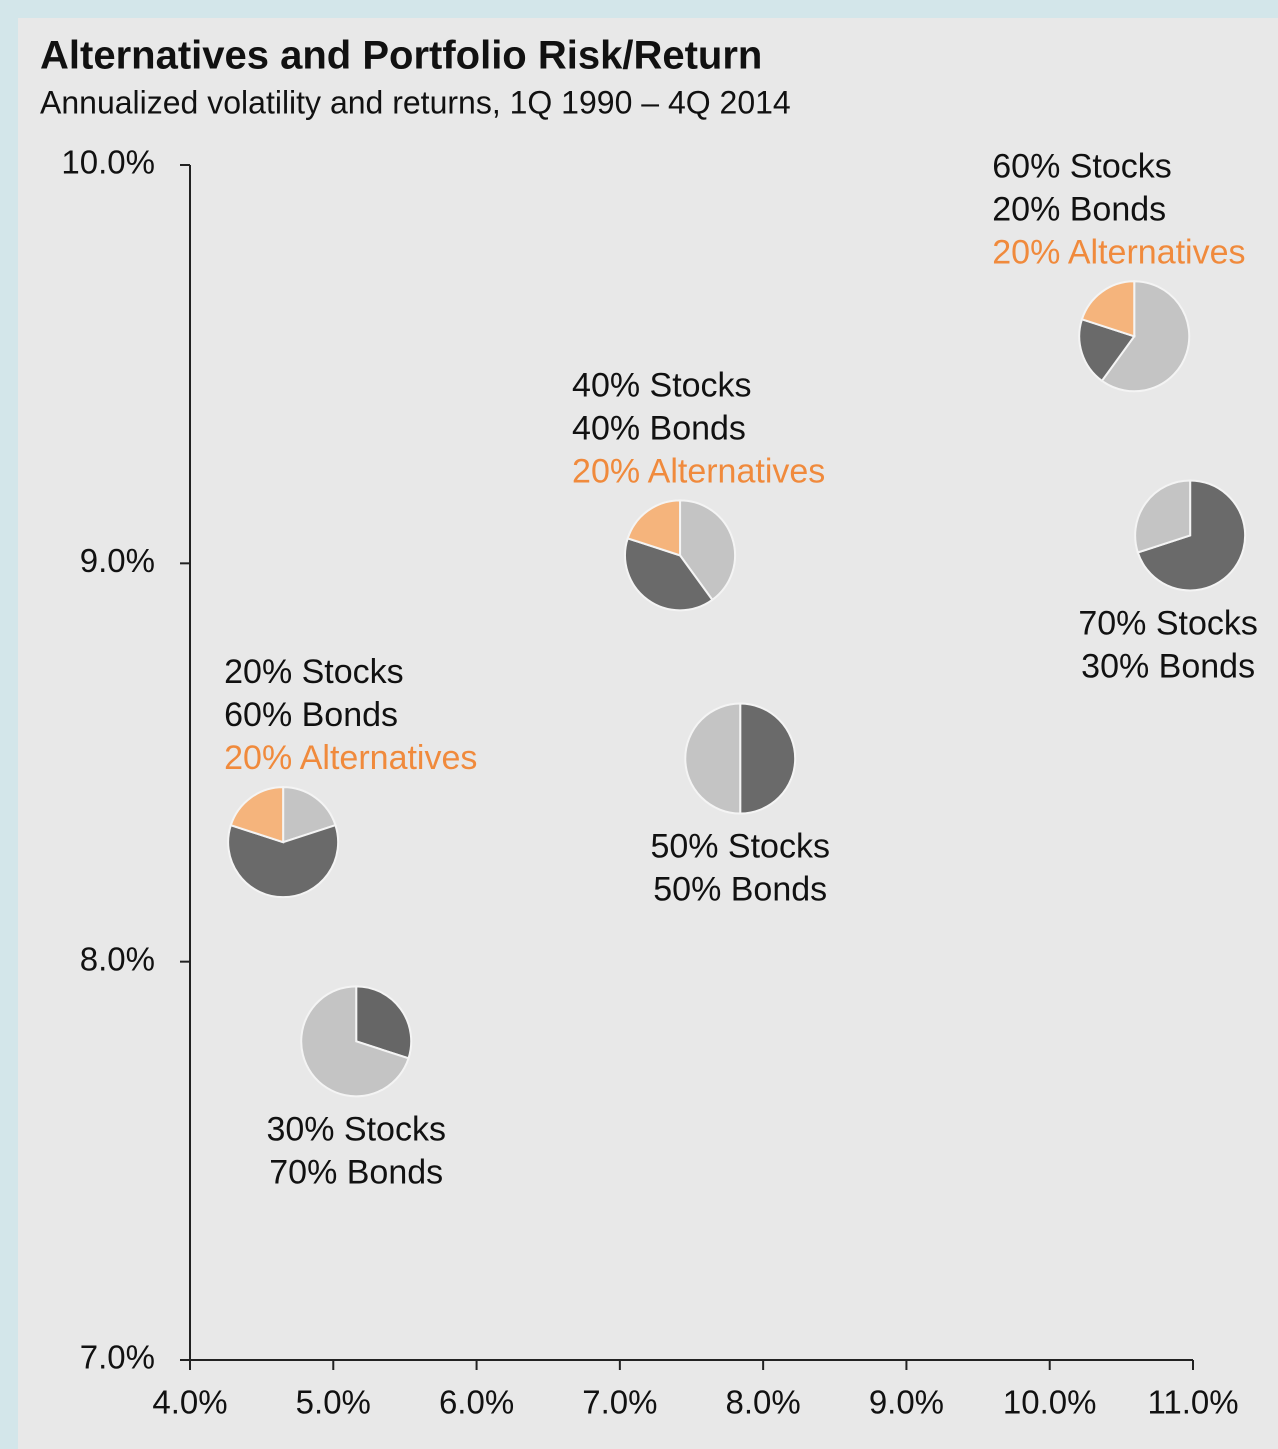 The height and width of the screenshot is (1449, 1278). What do you see at coordinates (1050, 1402) in the screenshot?
I see `x-tick-label: 10.0%` at bounding box center [1050, 1402].